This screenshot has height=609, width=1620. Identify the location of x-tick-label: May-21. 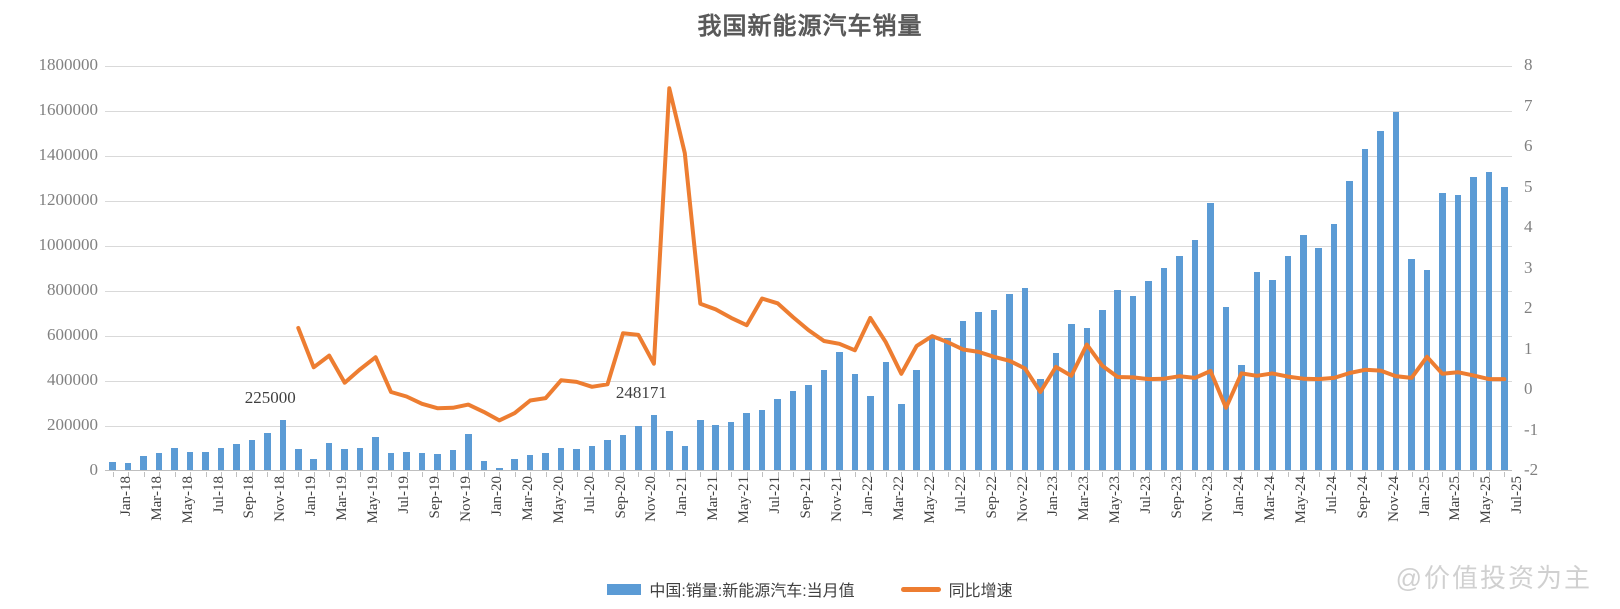
(744, 500).